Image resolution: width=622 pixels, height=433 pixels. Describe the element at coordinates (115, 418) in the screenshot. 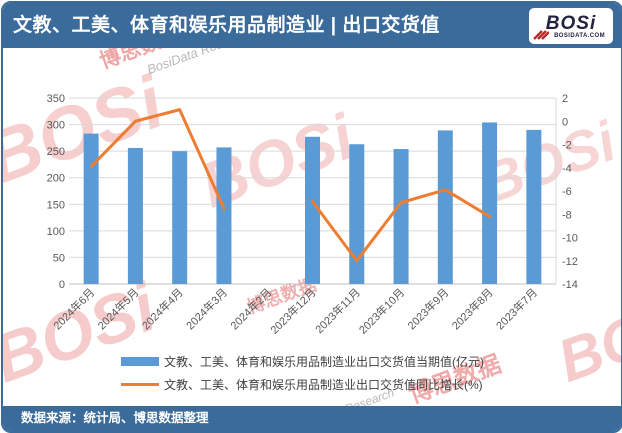

I see `data-source-text: 数据来源：统计局、博思数据整理` at that location.